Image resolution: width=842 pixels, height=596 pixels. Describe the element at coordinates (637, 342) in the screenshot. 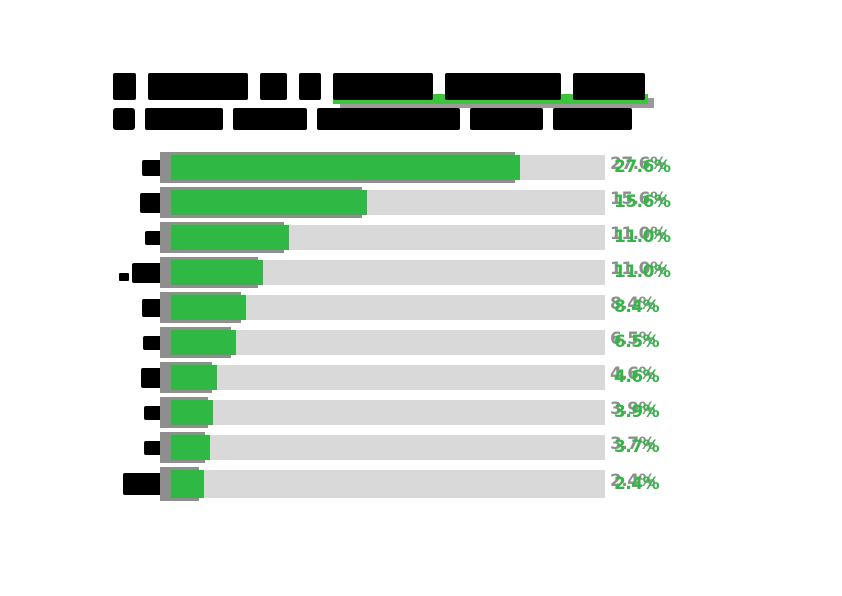

I see `bar-value-label: 6.5%` at that location.